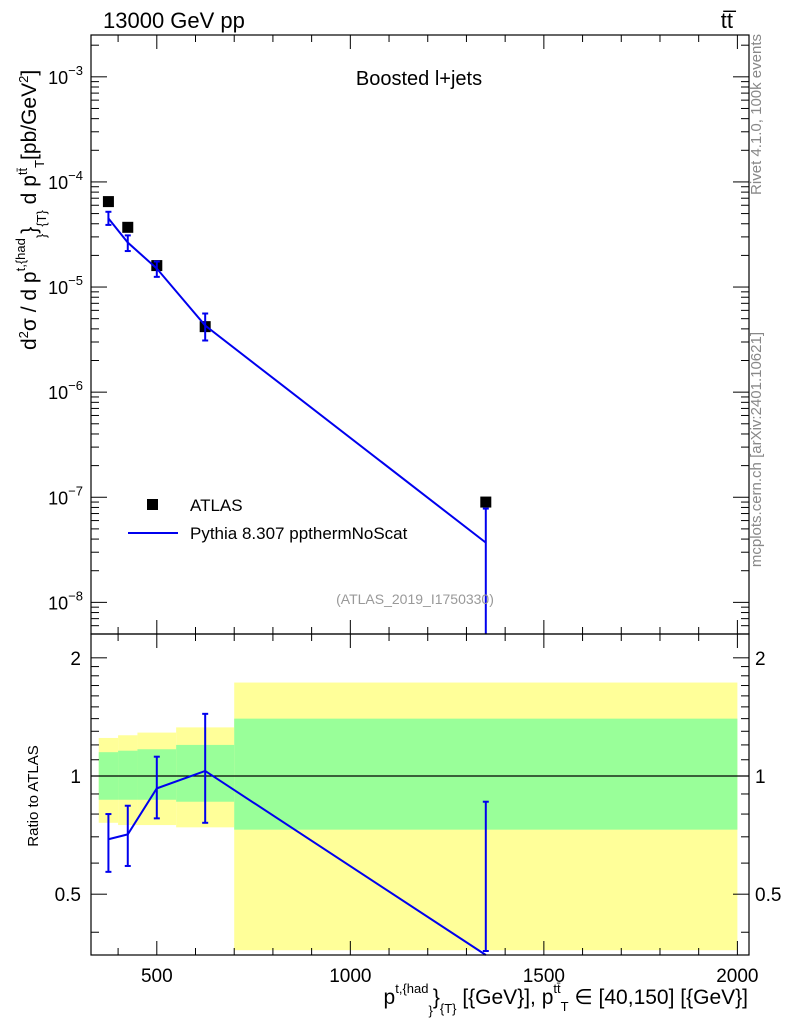  I want to click on main-y-tick-label: 10⁻³, so click(65, 75).